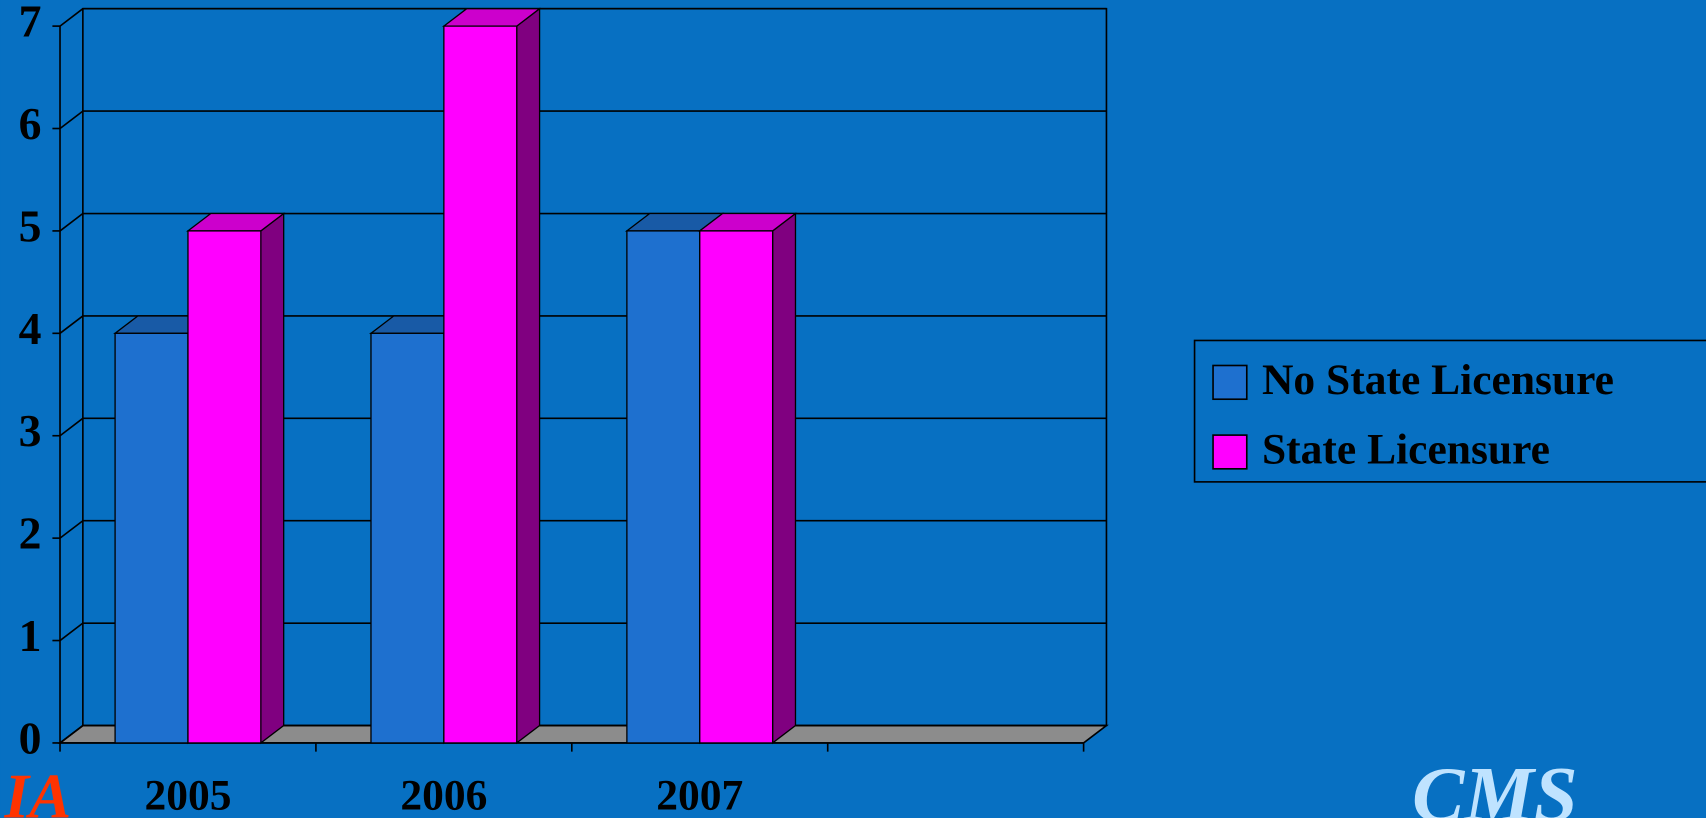 This screenshot has height=818, width=1706. I want to click on y-tick-label: 1, so click(30, 635).